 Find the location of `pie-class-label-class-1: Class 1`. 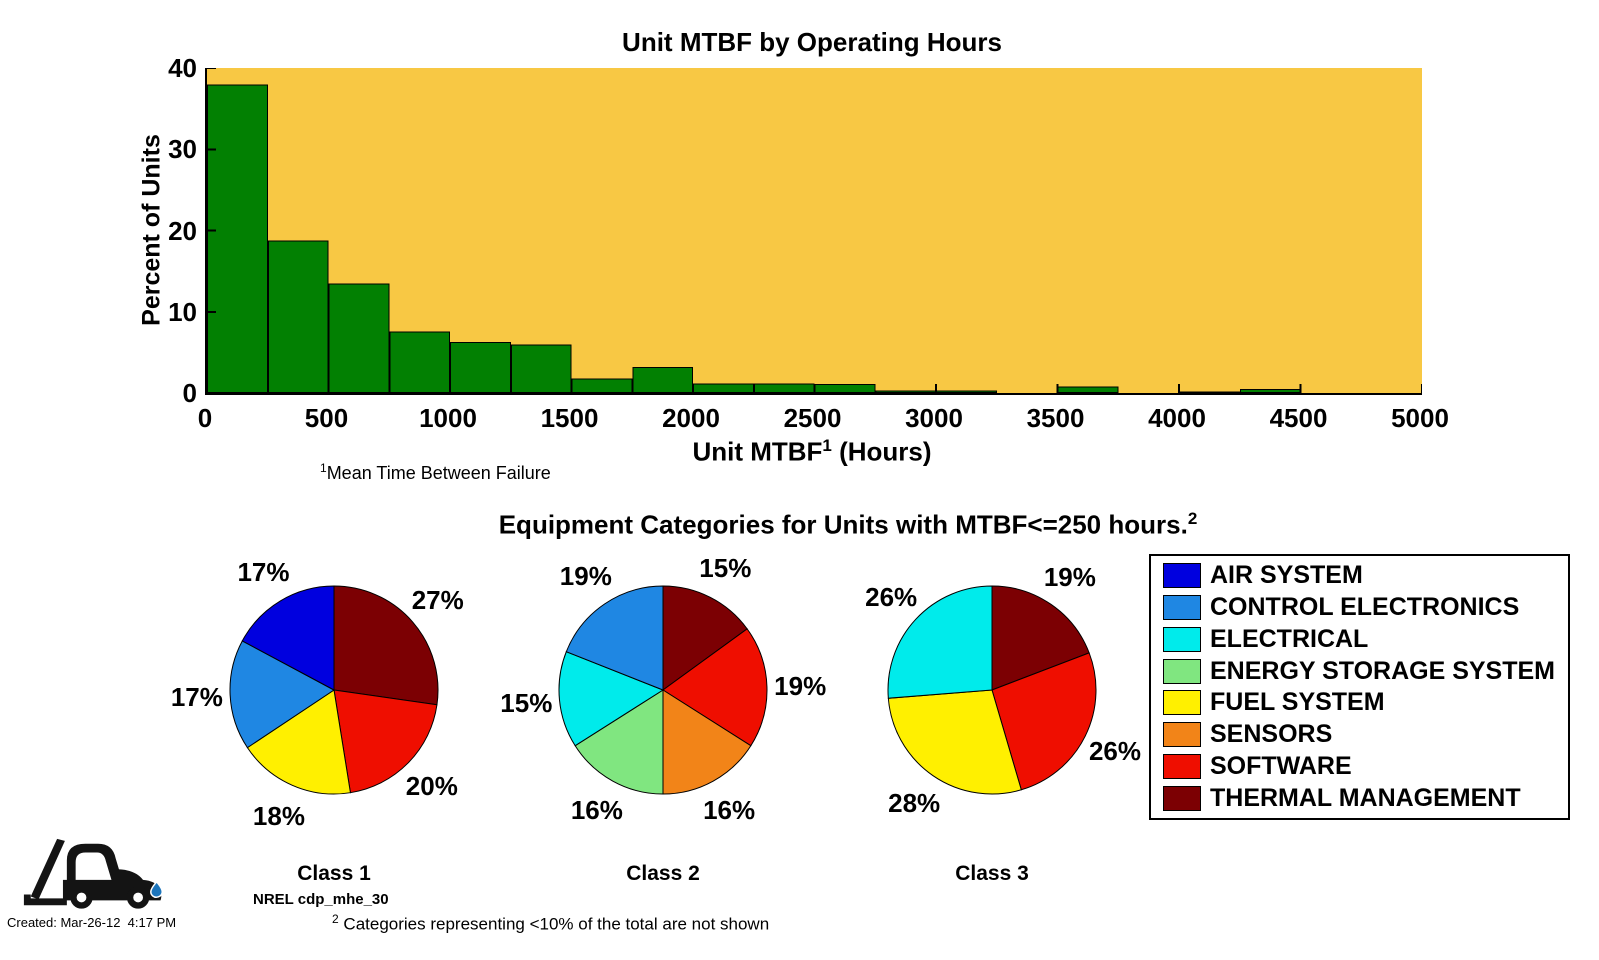

pie-class-label-class-1: Class 1 is located at coordinates (334, 873).